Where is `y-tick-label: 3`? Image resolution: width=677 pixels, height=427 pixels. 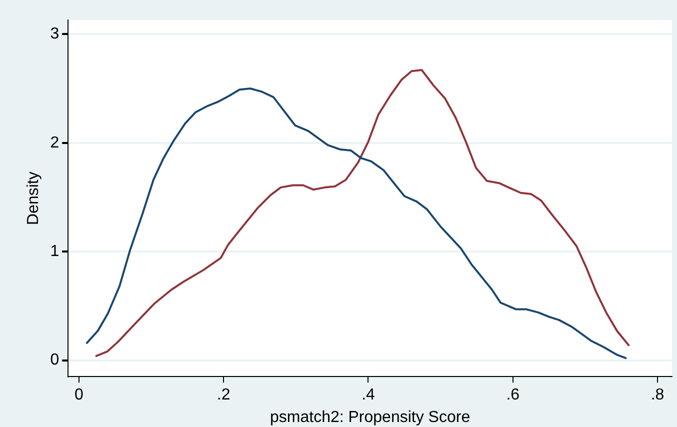 y-tick-label: 3 is located at coordinates (55, 34).